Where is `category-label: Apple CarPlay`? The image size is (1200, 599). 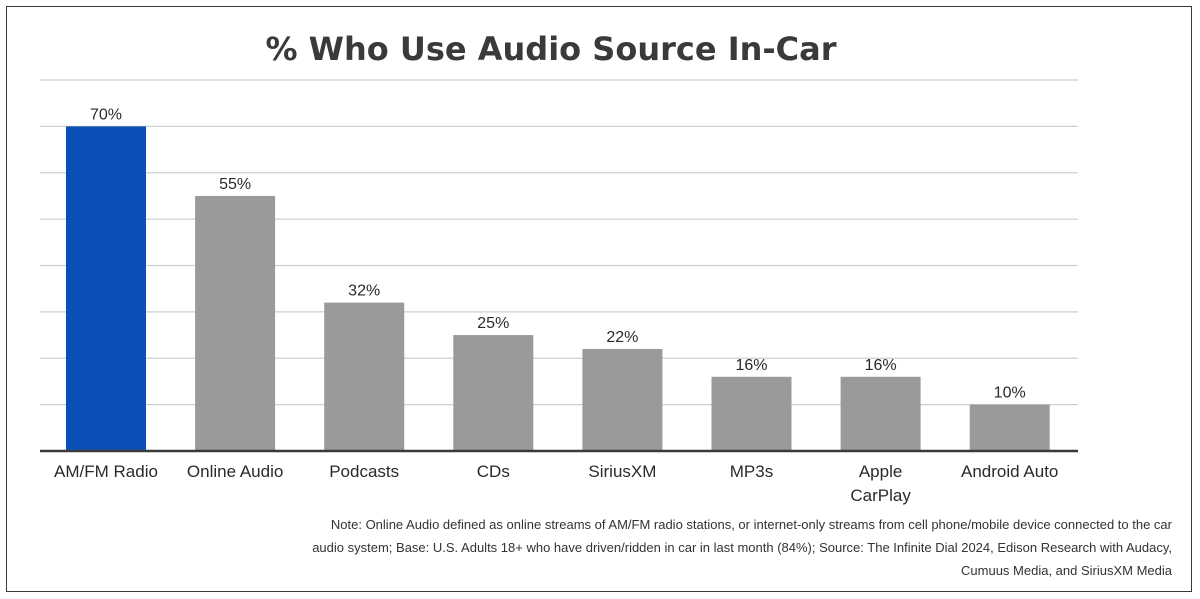
category-label: Apple CarPlay is located at coordinates (880, 483).